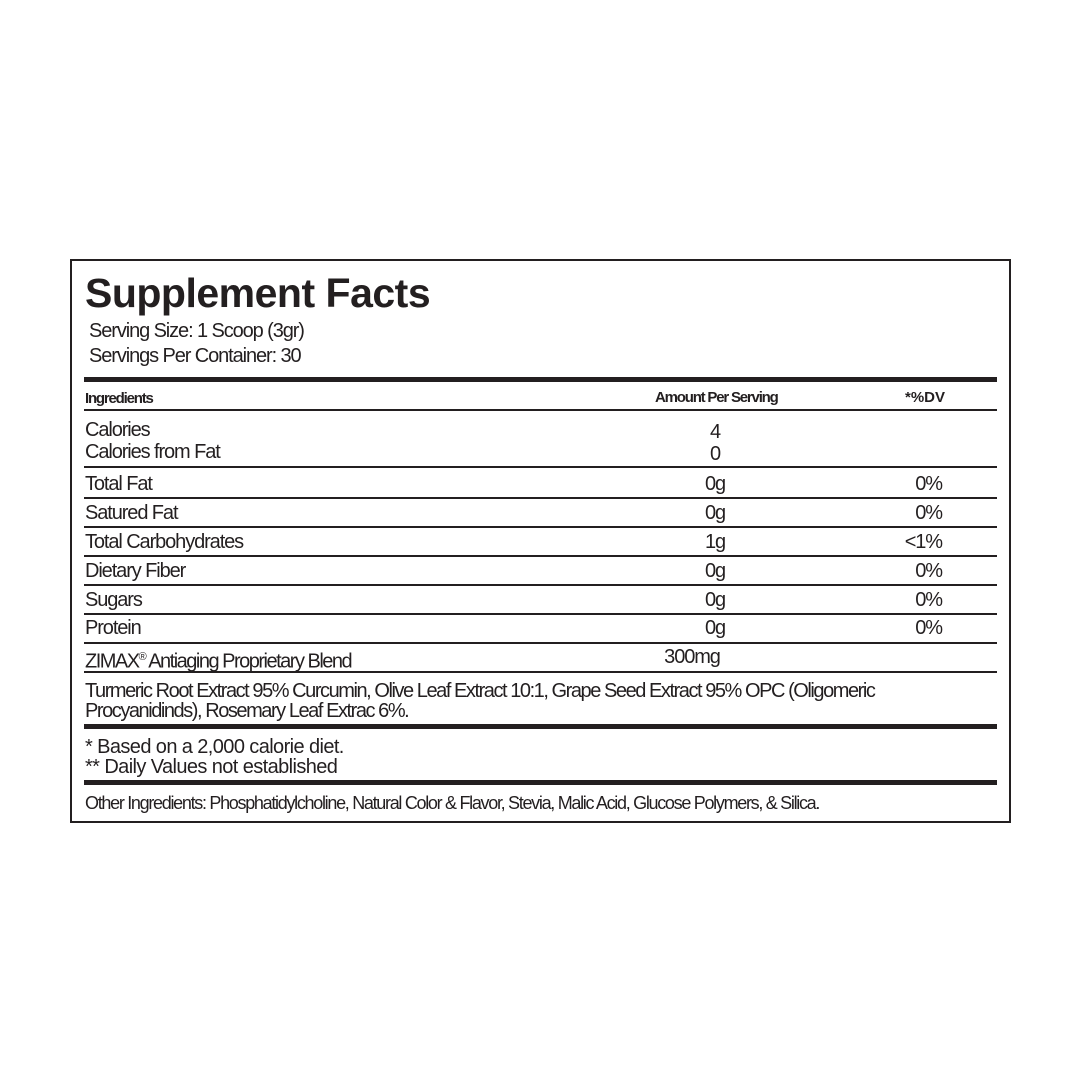  What do you see at coordinates (715, 432) in the screenshot?
I see `calories-amount: 4` at bounding box center [715, 432].